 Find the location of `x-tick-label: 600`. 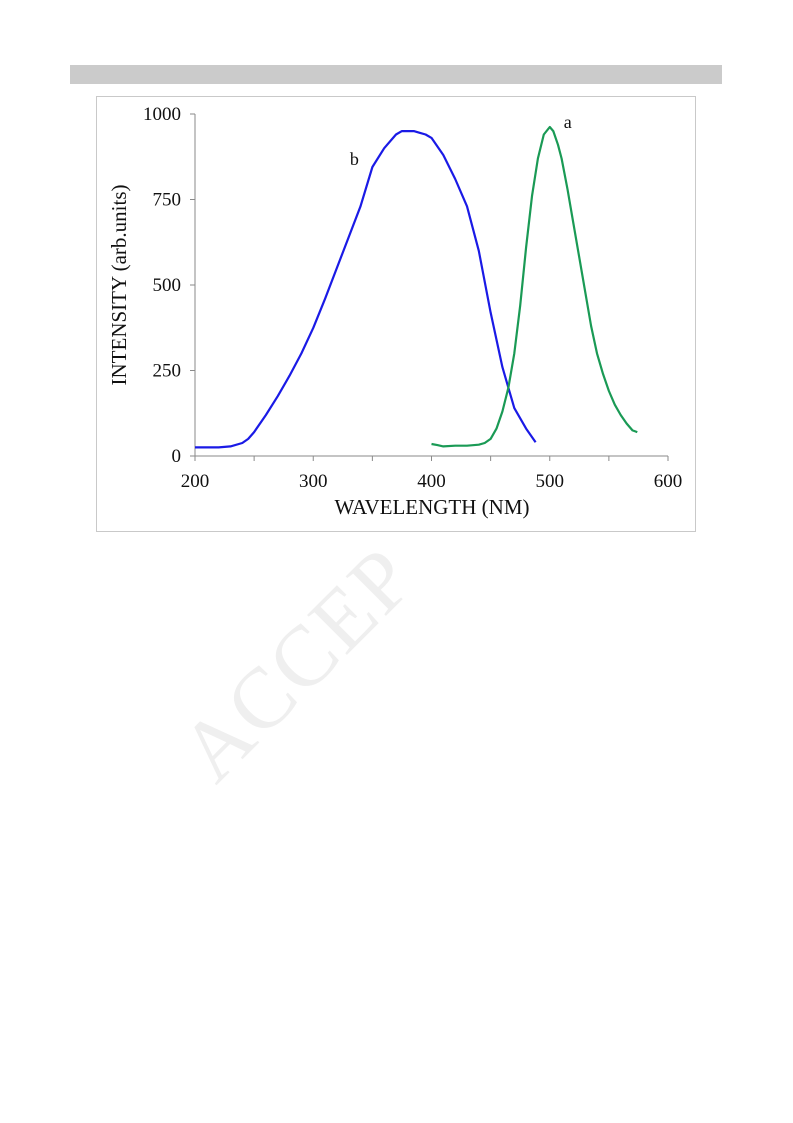

x-tick-label: 600 is located at coordinates (668, 481).